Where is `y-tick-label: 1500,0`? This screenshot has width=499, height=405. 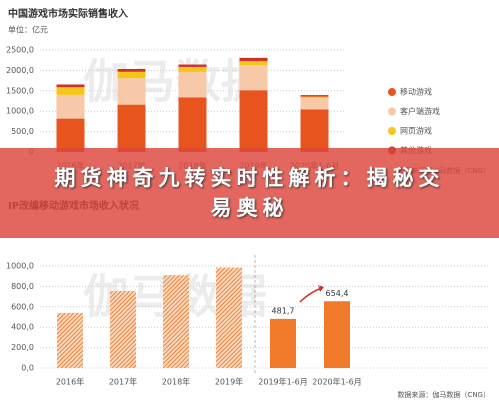 y-tick-label: 1500,0 is located at coordinates (20, 90).